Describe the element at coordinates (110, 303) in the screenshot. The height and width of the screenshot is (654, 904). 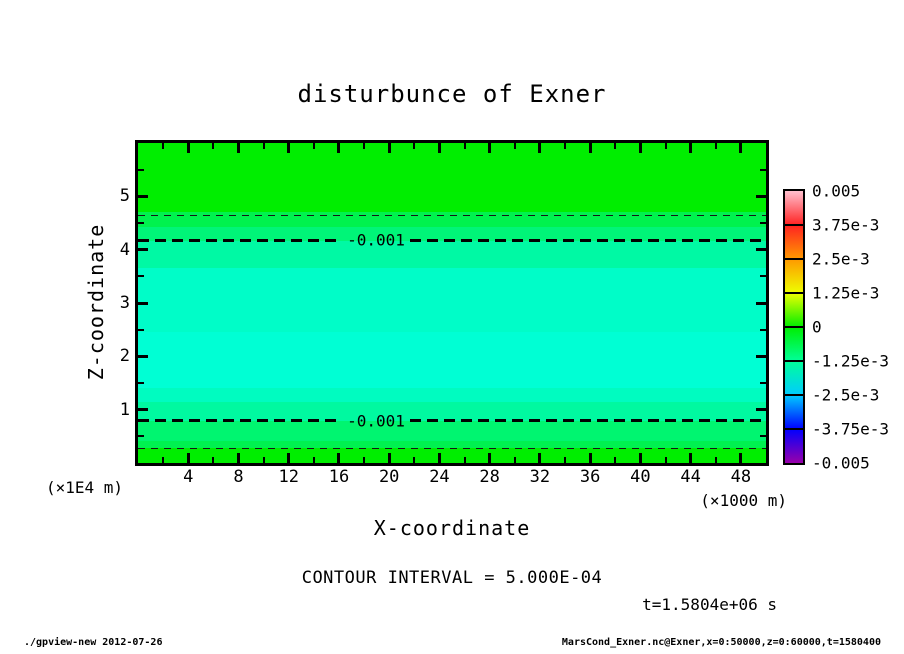
I see `z-axis-tick-labels: 1 2 3 4 5` at that location.